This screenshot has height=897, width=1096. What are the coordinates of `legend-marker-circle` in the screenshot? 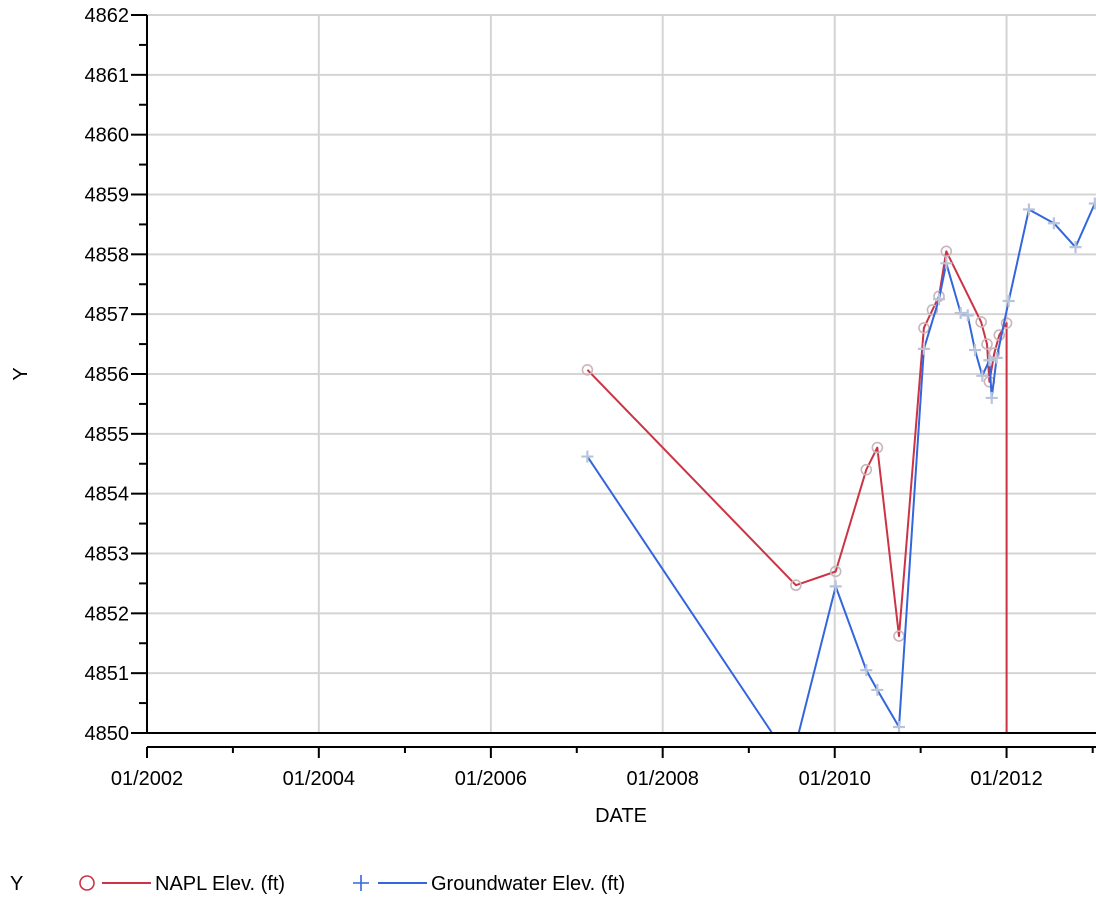 It's located at (87, 883).